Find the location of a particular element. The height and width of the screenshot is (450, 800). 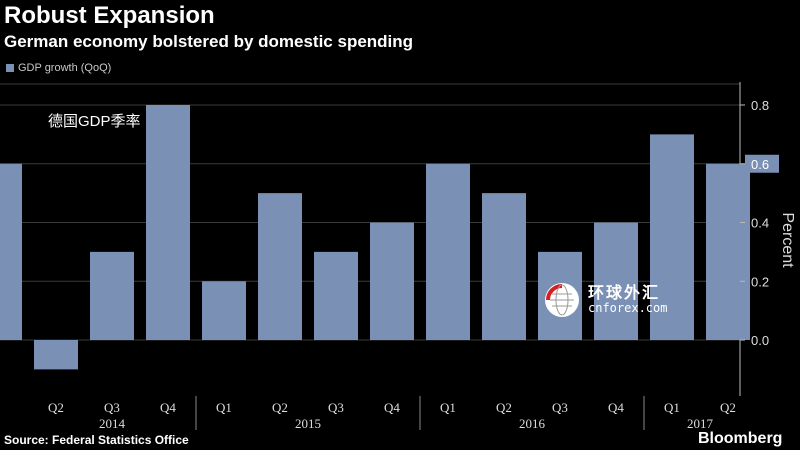

x-year-label-1: 2015 is located at coordinates (308, 423).